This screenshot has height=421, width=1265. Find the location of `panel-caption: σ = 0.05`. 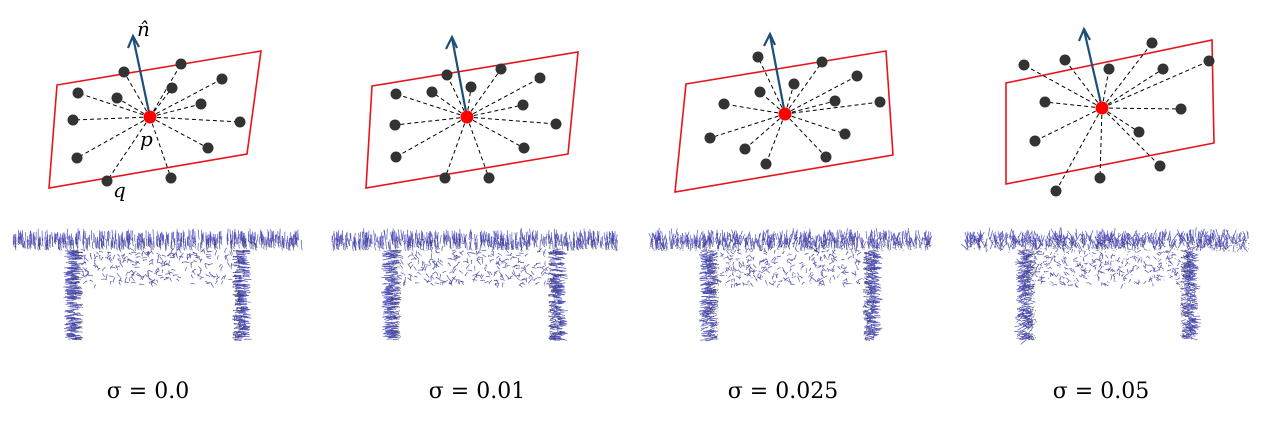

panel-caption: σ = 0.05 is located at coordinates (1101, 391).